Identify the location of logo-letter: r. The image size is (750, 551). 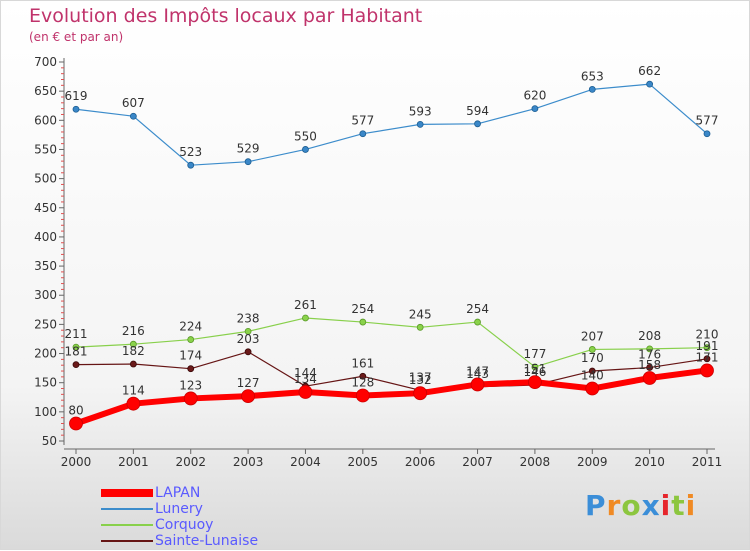
(614, 505).